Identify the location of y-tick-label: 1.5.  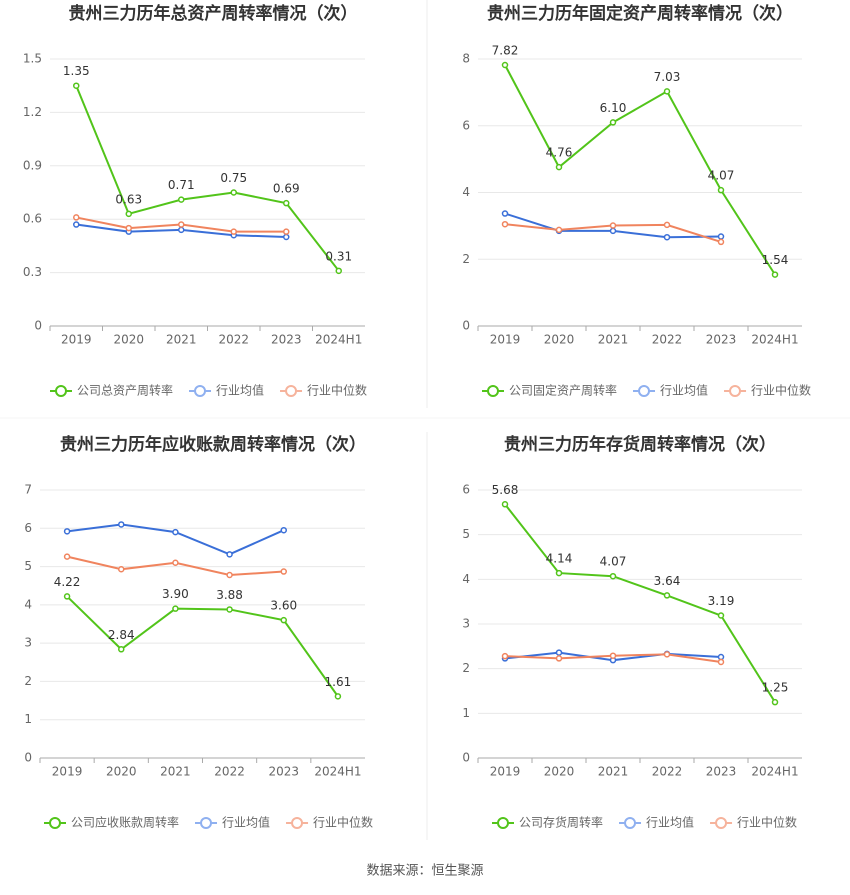
(32, 59).